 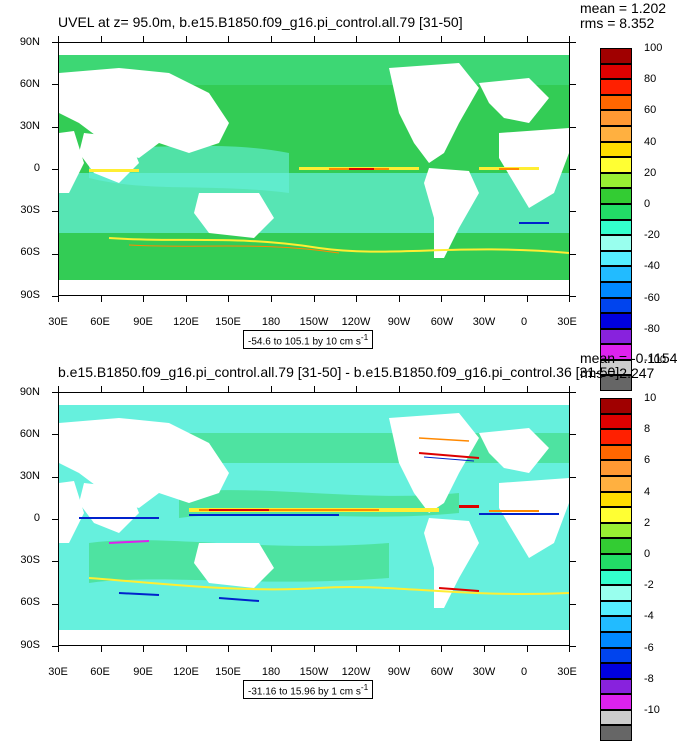 What do you see at coordinates (314, 672) in the screenshot?
I see `lon-label: 150W` at bounding box center [314, 672].